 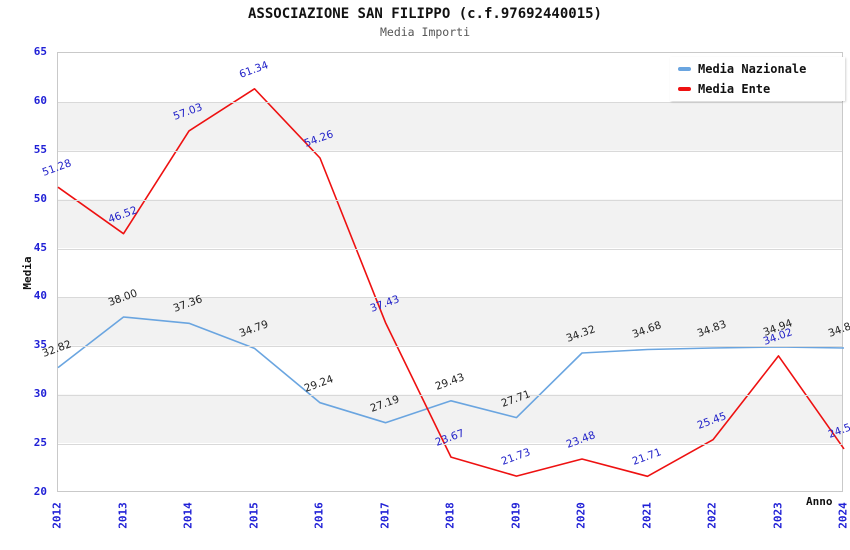 I want to click on legend: Media Nazionale Media Ente, so click(x=757, y=79).